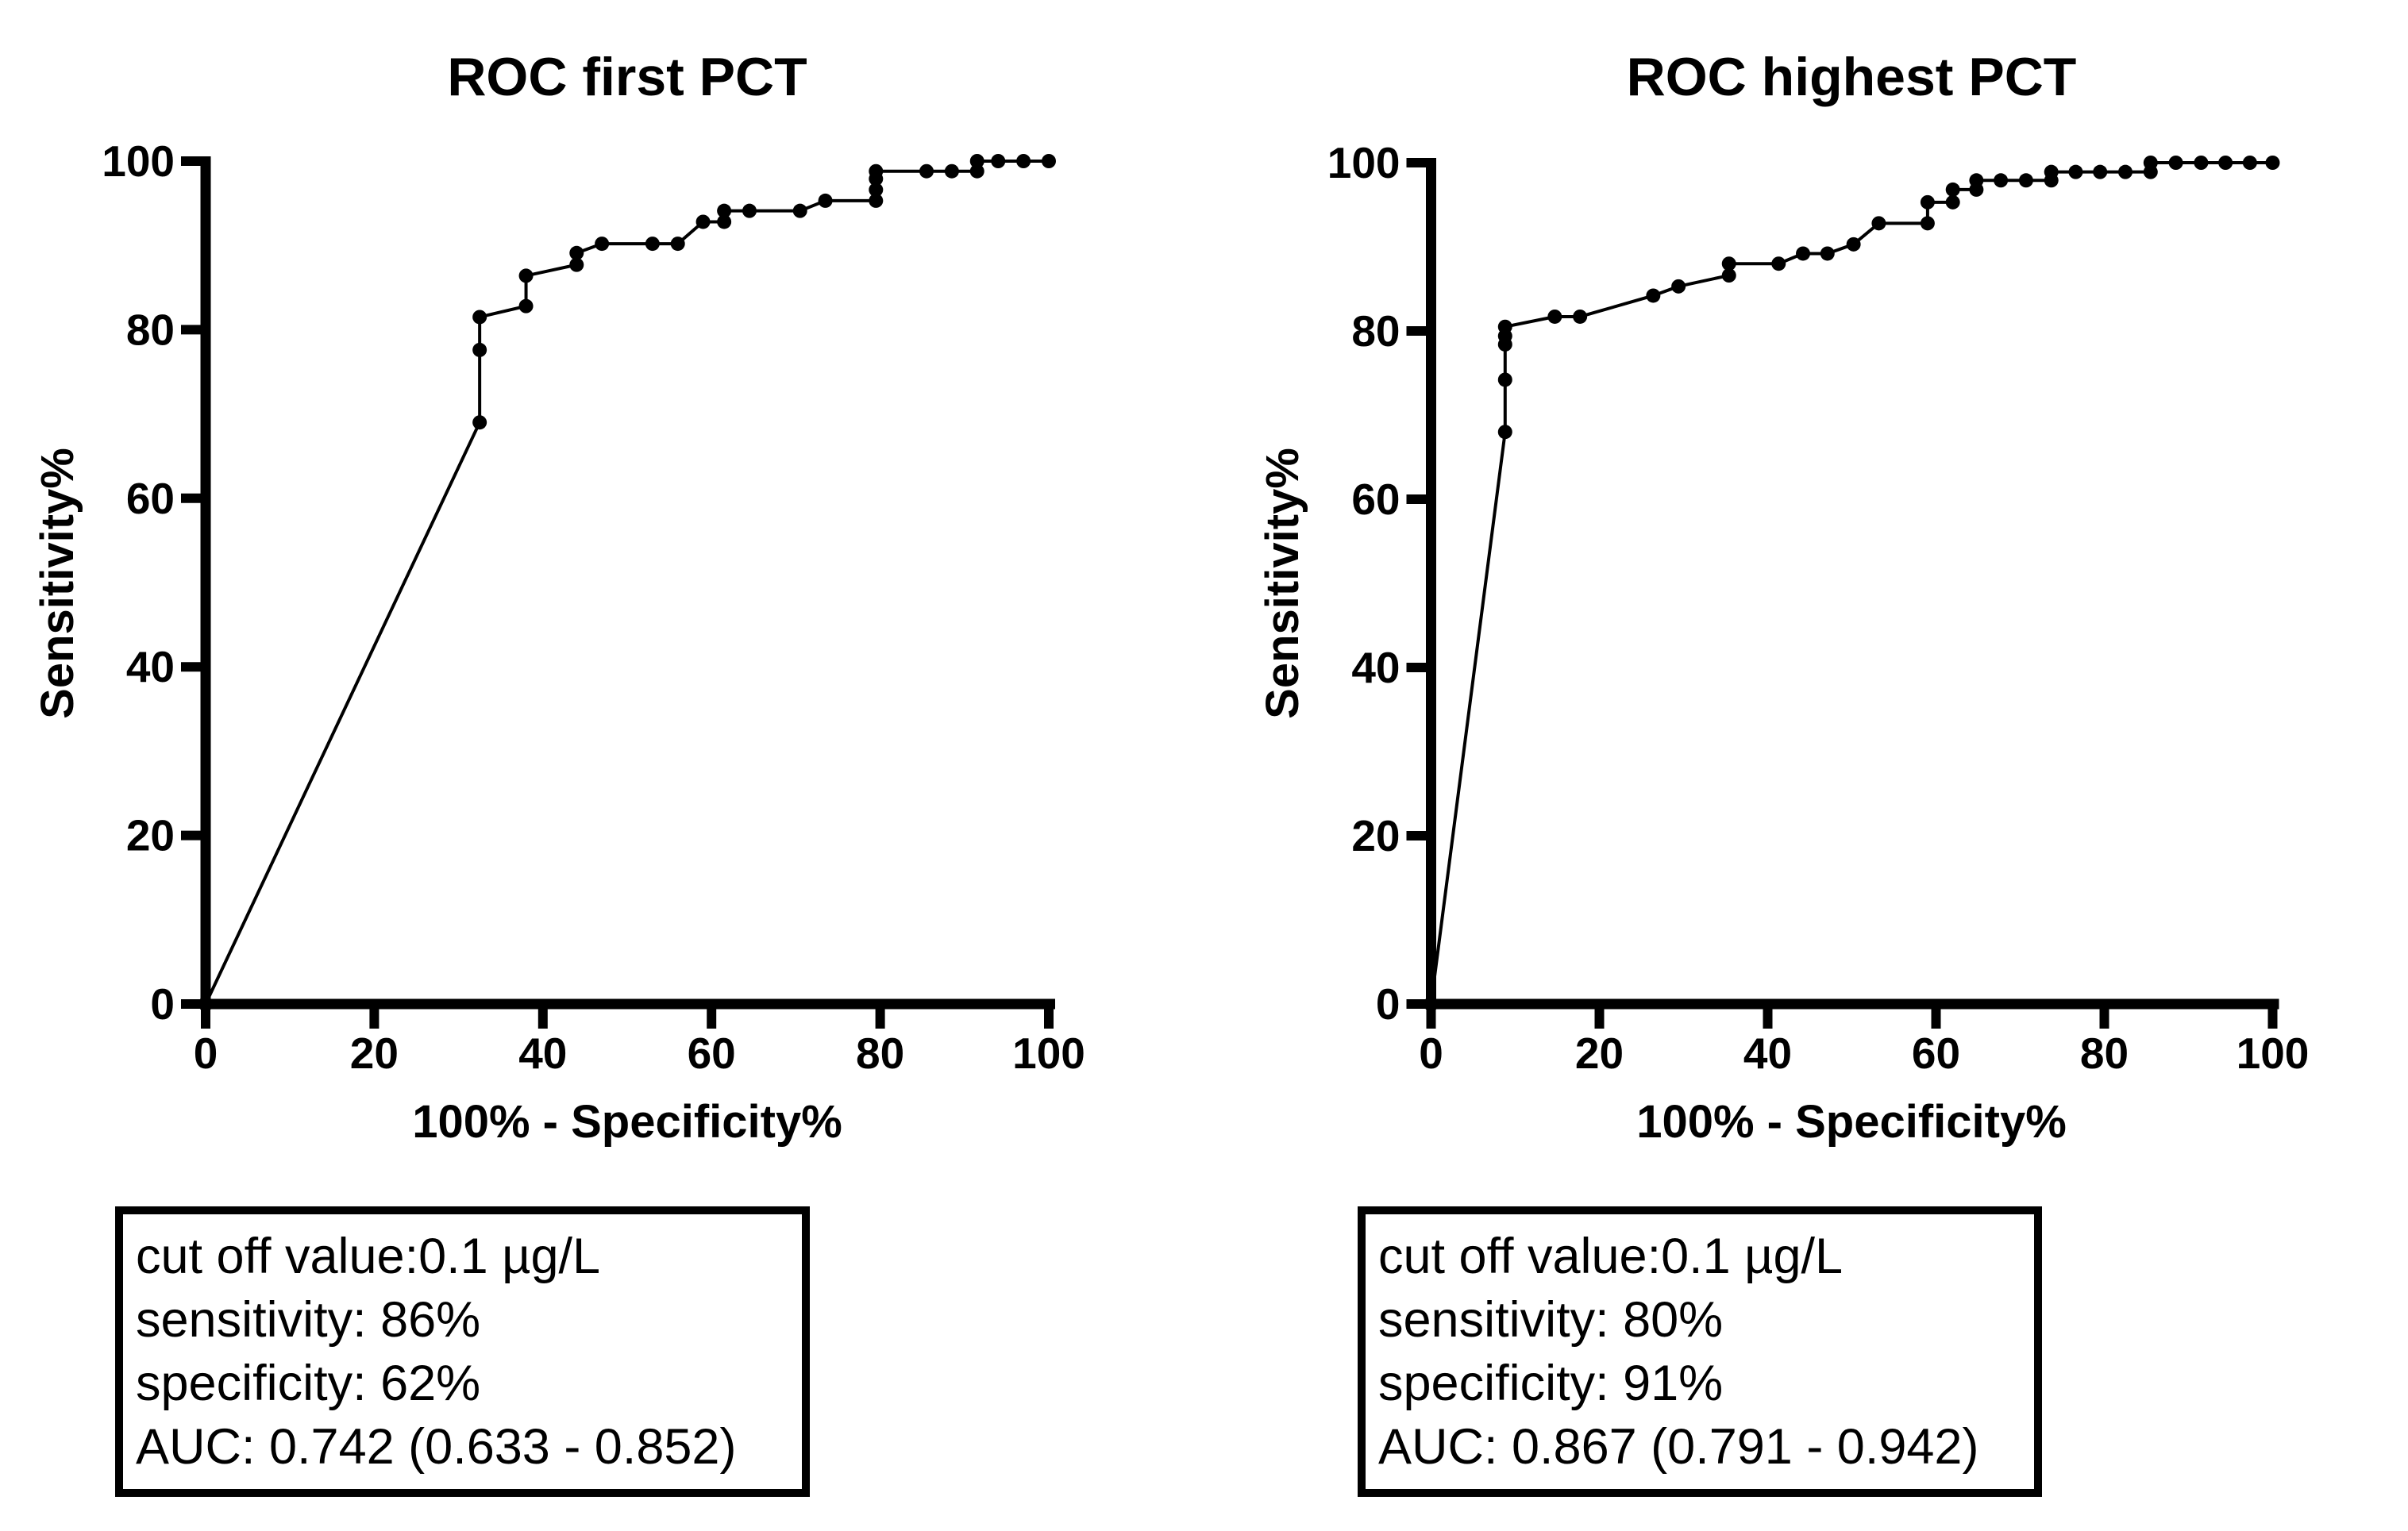 Image resolution: width=2408 pixels, height=1531 pixels. I want to click on stats-line-specificity: specificity: 62%, so click(308, 1384).